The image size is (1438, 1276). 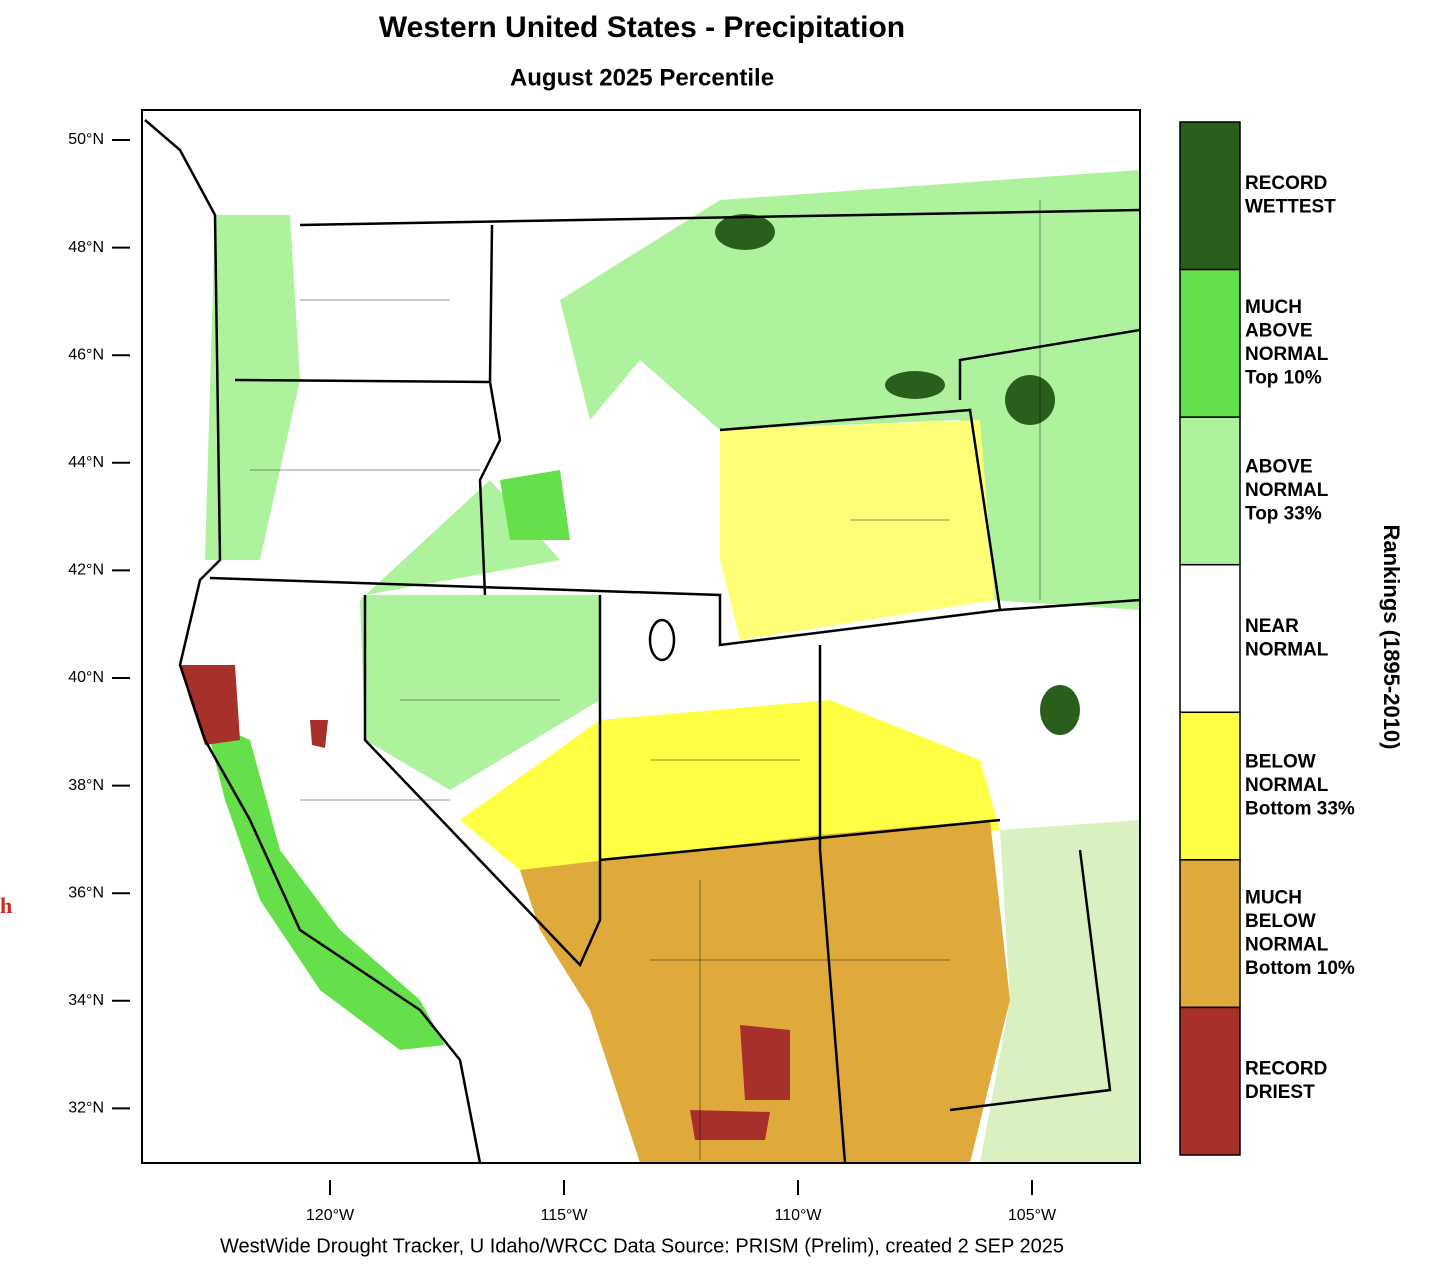 I want to click on legend-label: Bottom 10%, so click(x=1300, y=968).